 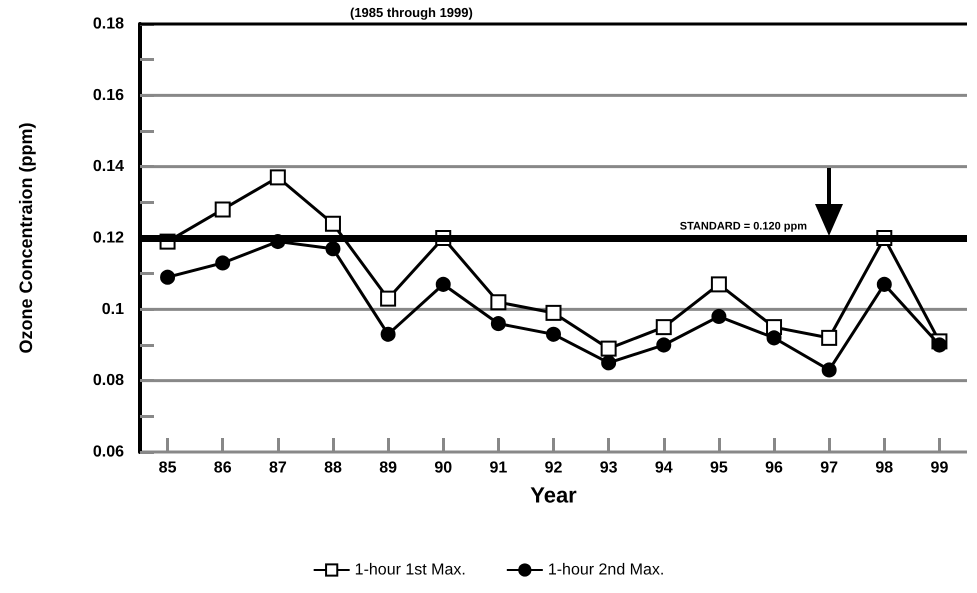 What do you see at coordinates (939, 468) in the screenshot?
I see `x-tick-label: 99` at bounding box center [939, 468].